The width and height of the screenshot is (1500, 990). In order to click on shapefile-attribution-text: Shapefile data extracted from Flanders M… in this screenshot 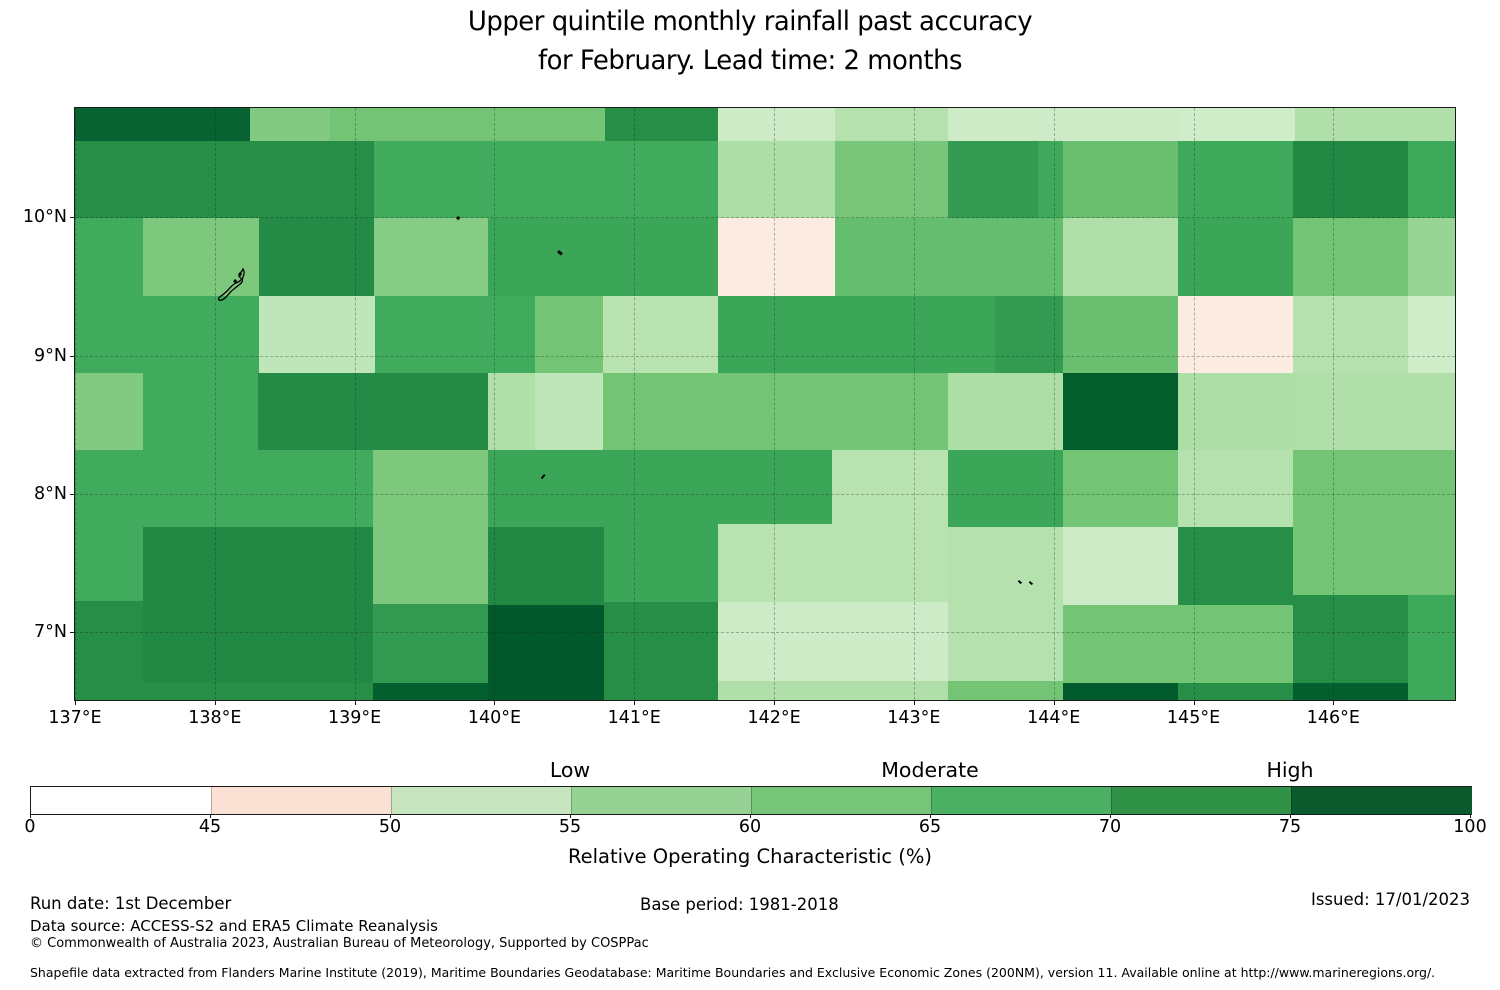, I will do `click(733, 972)`.